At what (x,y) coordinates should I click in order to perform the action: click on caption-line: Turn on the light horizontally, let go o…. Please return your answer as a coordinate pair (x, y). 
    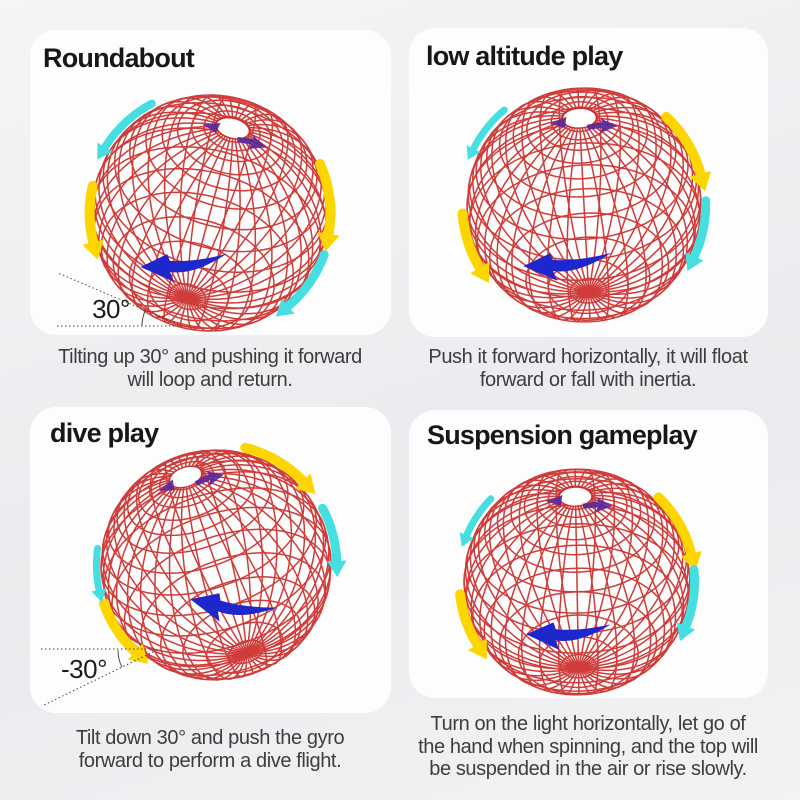
    Looking at the image, I should click on (588, 724).